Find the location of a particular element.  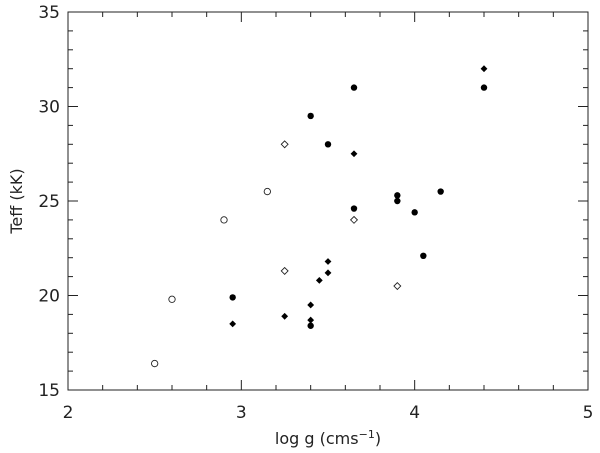

x-axis-label-superscript: −1 is located at coordinates (367, 434).